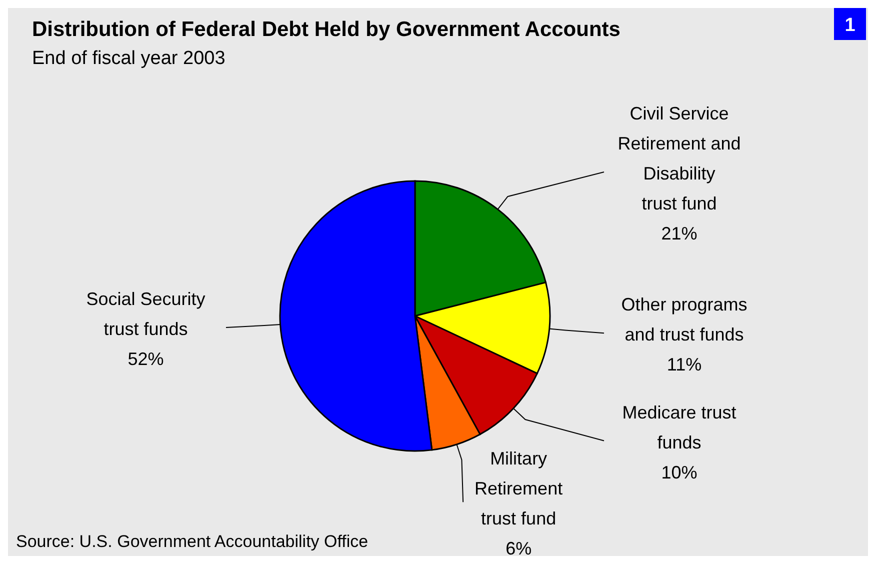  I want to click on chart-title: Distribution of Federal Debt Held by Government Accounts, so click(326, 29).